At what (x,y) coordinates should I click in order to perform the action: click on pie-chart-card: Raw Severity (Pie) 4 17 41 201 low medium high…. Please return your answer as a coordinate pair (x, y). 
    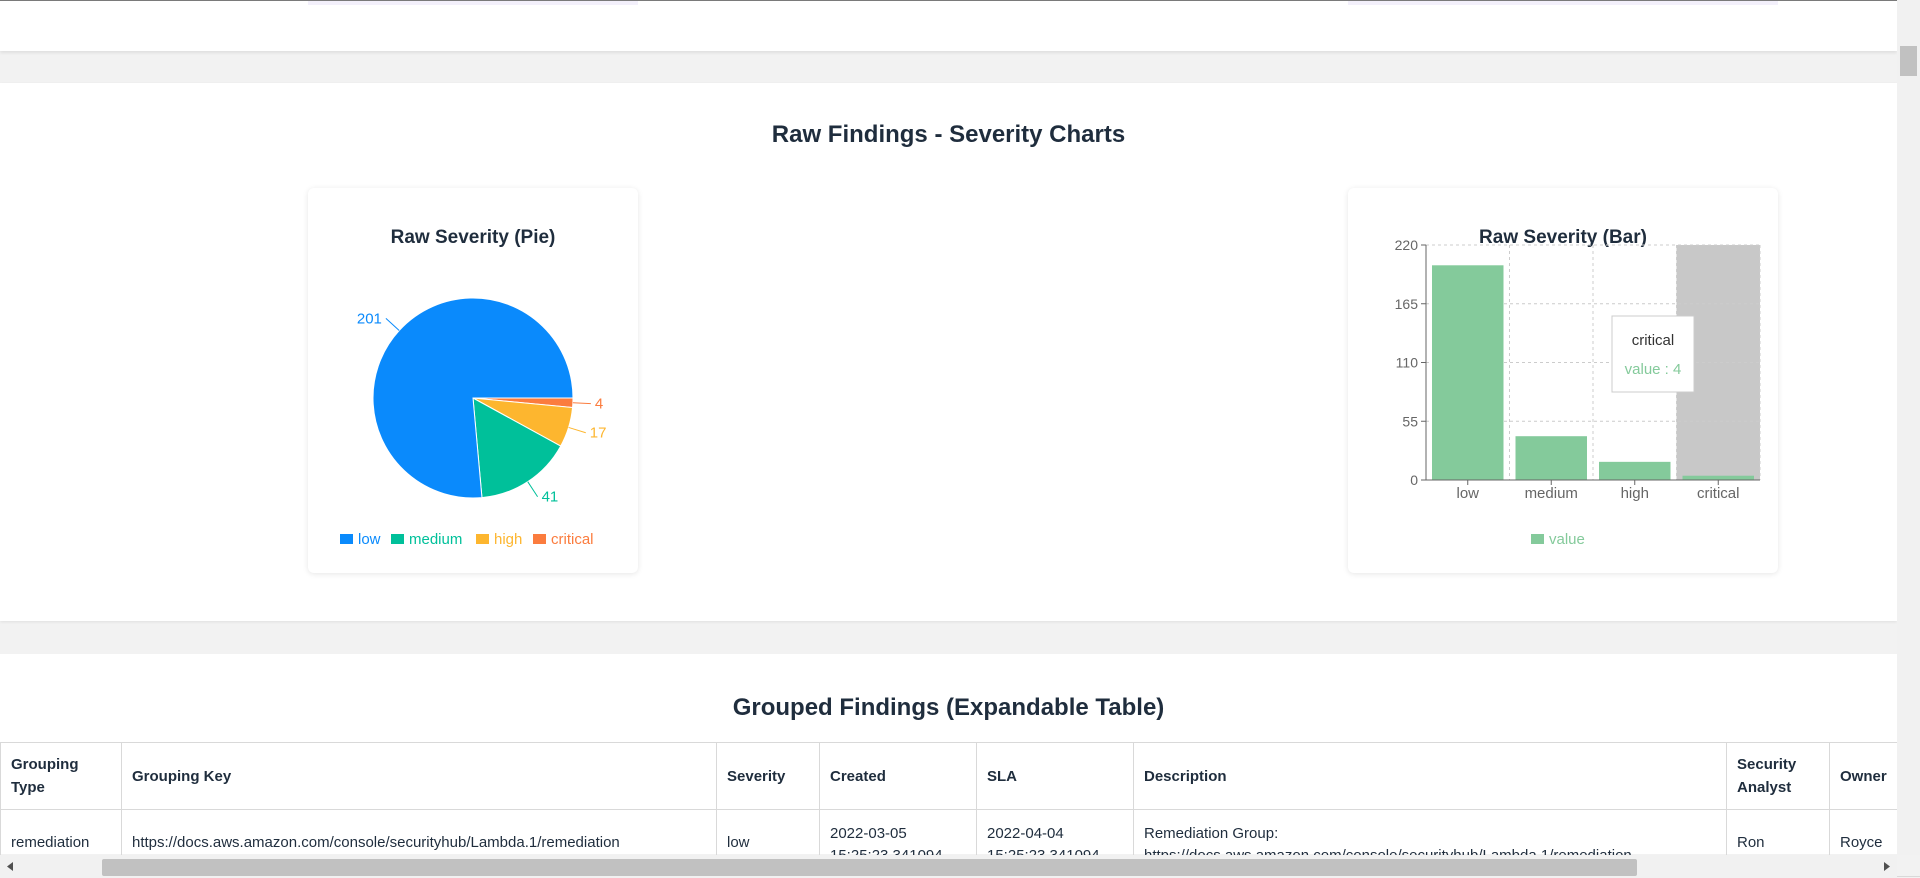
    Looking at the image, I should click on (473, 380).